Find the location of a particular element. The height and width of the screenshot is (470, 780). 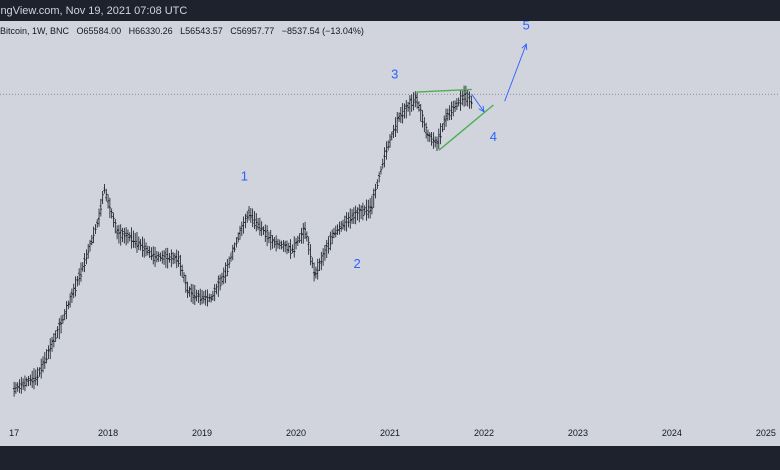

footer-bar is located at coordinates (390, 458).